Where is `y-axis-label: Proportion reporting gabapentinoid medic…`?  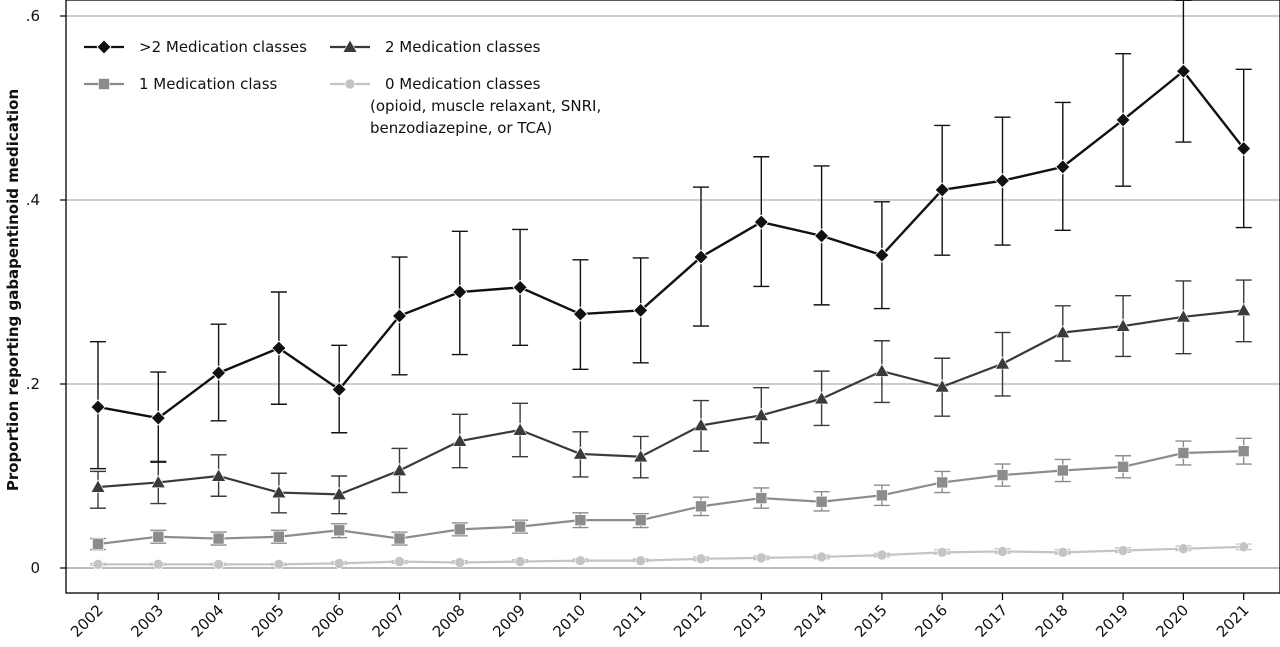 y-axis-label: Proportion reporting gabapentinoid medic… is located at coordinates (13, 290).